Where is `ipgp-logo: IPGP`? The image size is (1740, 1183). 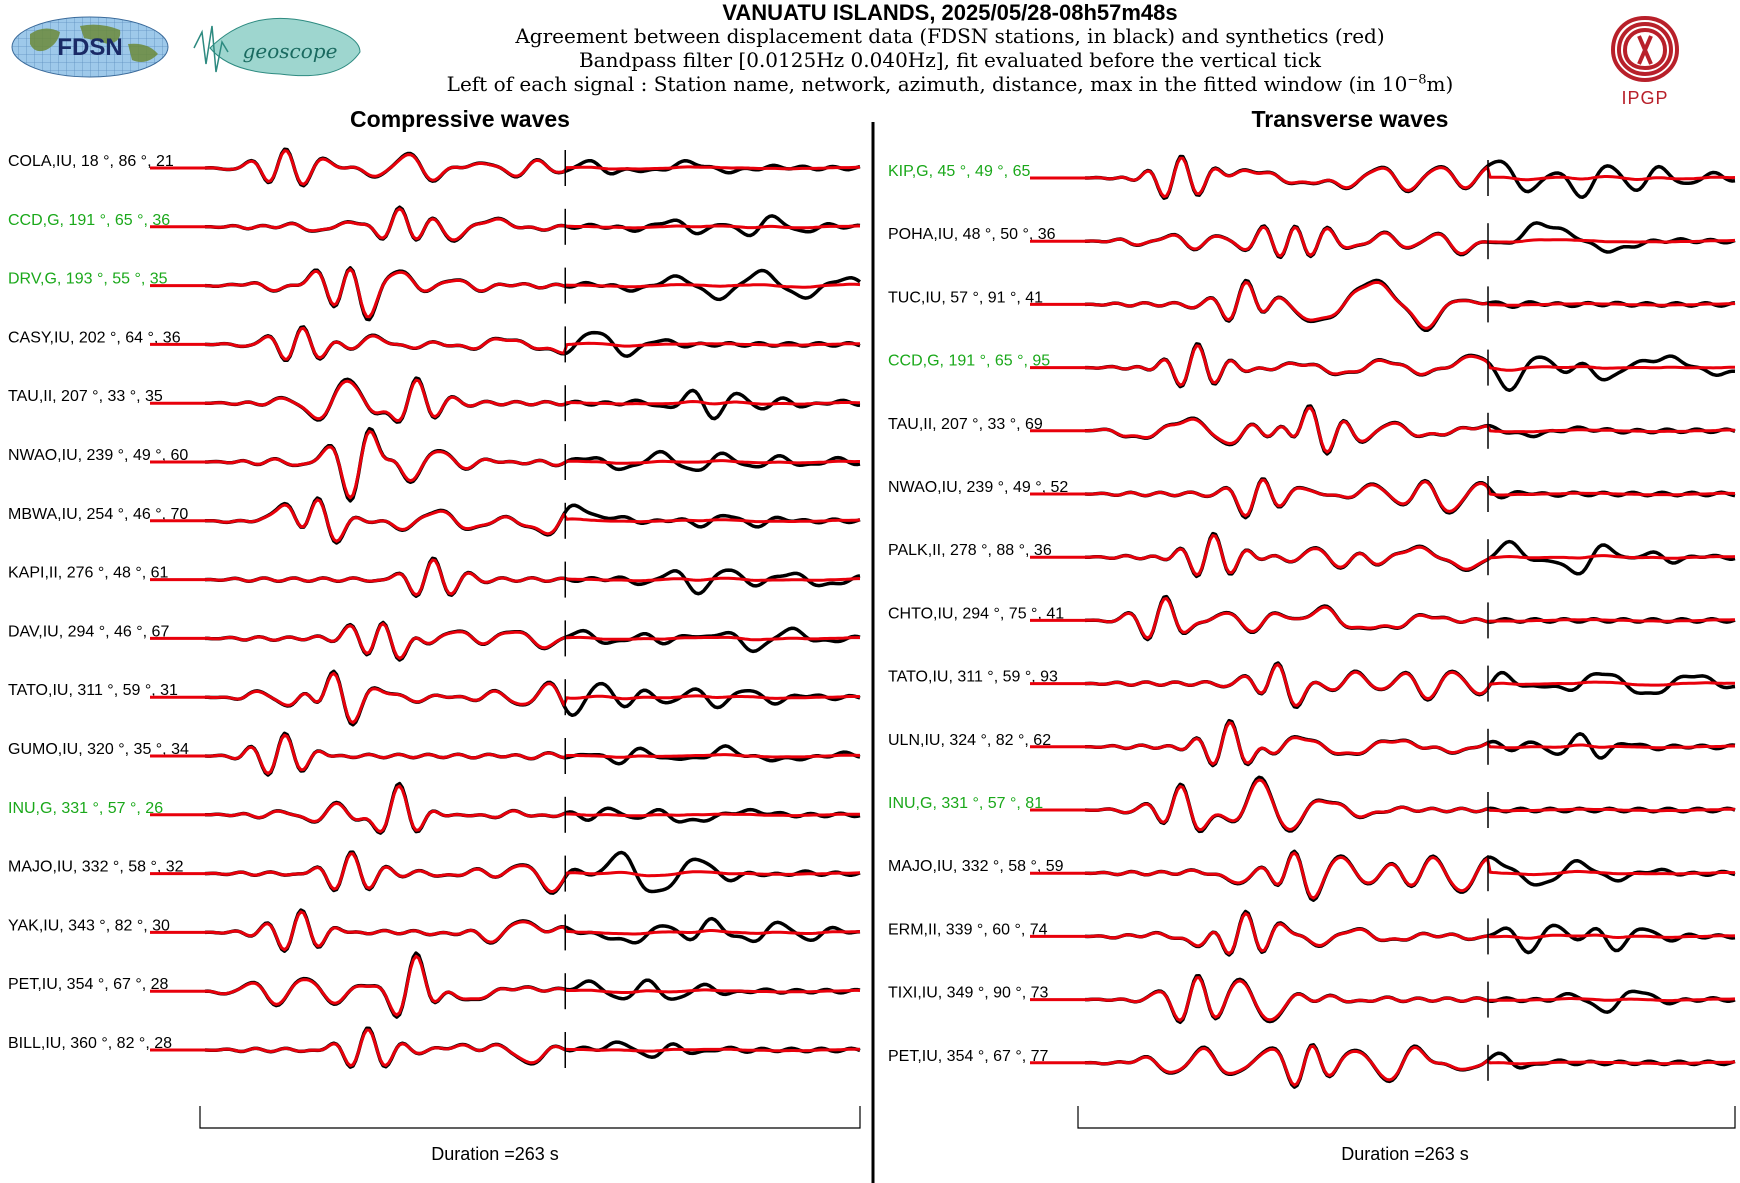 ipgp-logo: IPGP is located at coordinates (1645, 61).